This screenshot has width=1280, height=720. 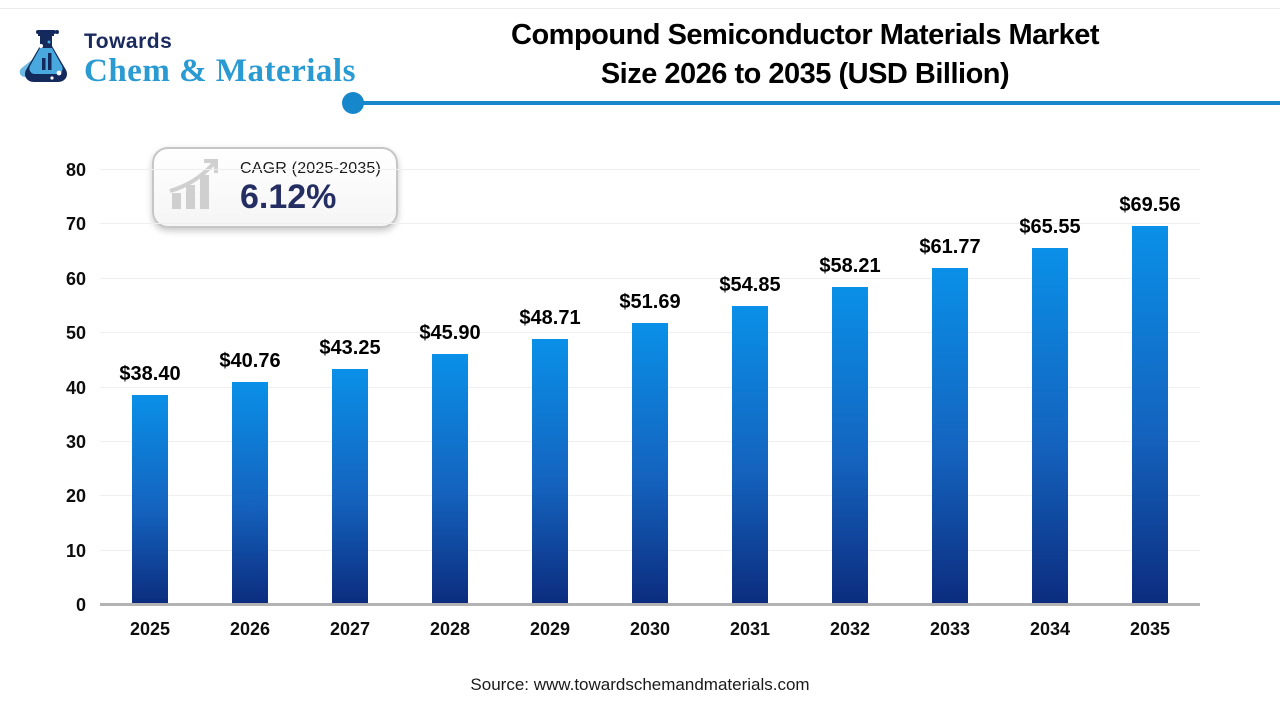 What do you see at coordinates (850, 445) in the screenshot?
I see `bar-2032` at bounding box center [850, 445].